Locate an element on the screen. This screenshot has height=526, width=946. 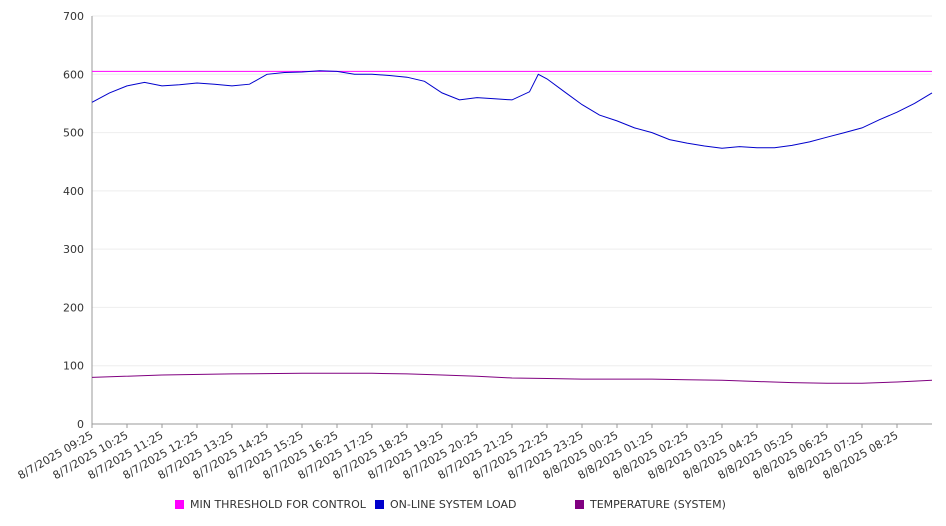
legend-label-threshold: MIN THRESHOLD FOR CONTROL is located at coordinates (278, 504).